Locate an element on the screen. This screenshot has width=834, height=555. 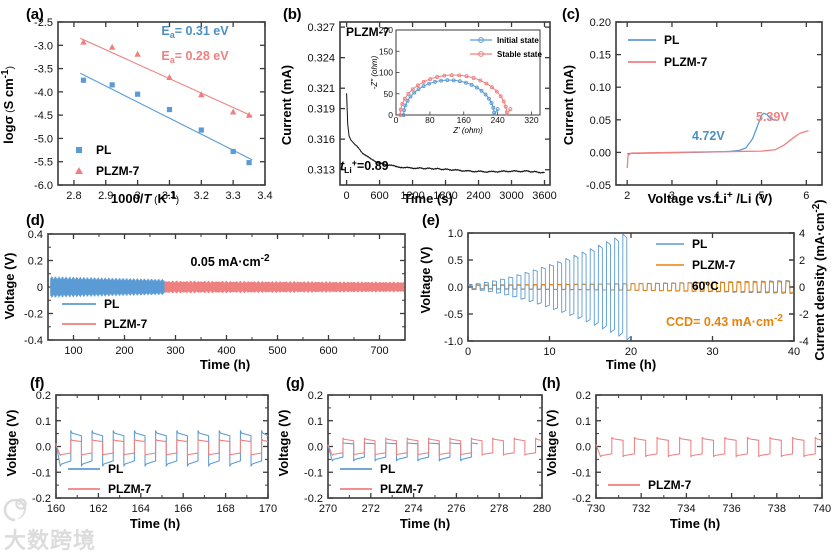
panel-d-annotation: 0.05 mA·cm-2 is located at coordinates (230, 261).